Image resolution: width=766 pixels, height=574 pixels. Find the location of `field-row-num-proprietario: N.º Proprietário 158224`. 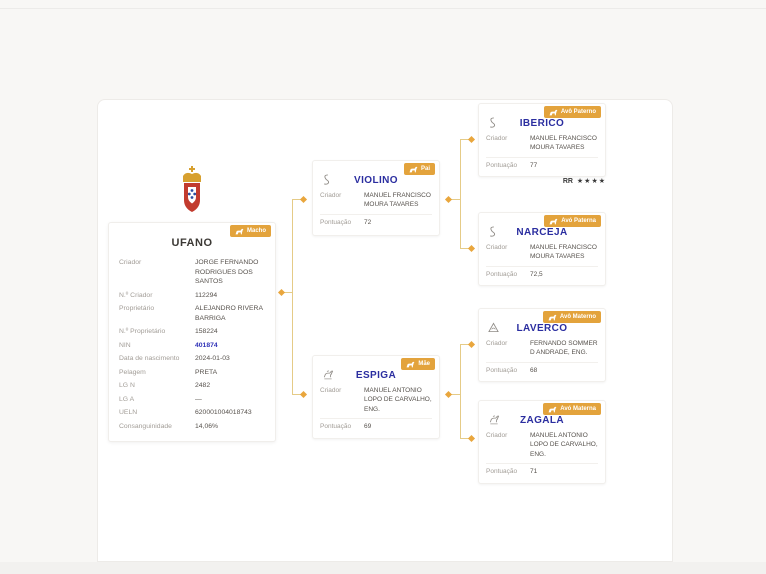

field-row-num-proprietario: N.º Proprietário 158224 is located at coordinates (192, 332).